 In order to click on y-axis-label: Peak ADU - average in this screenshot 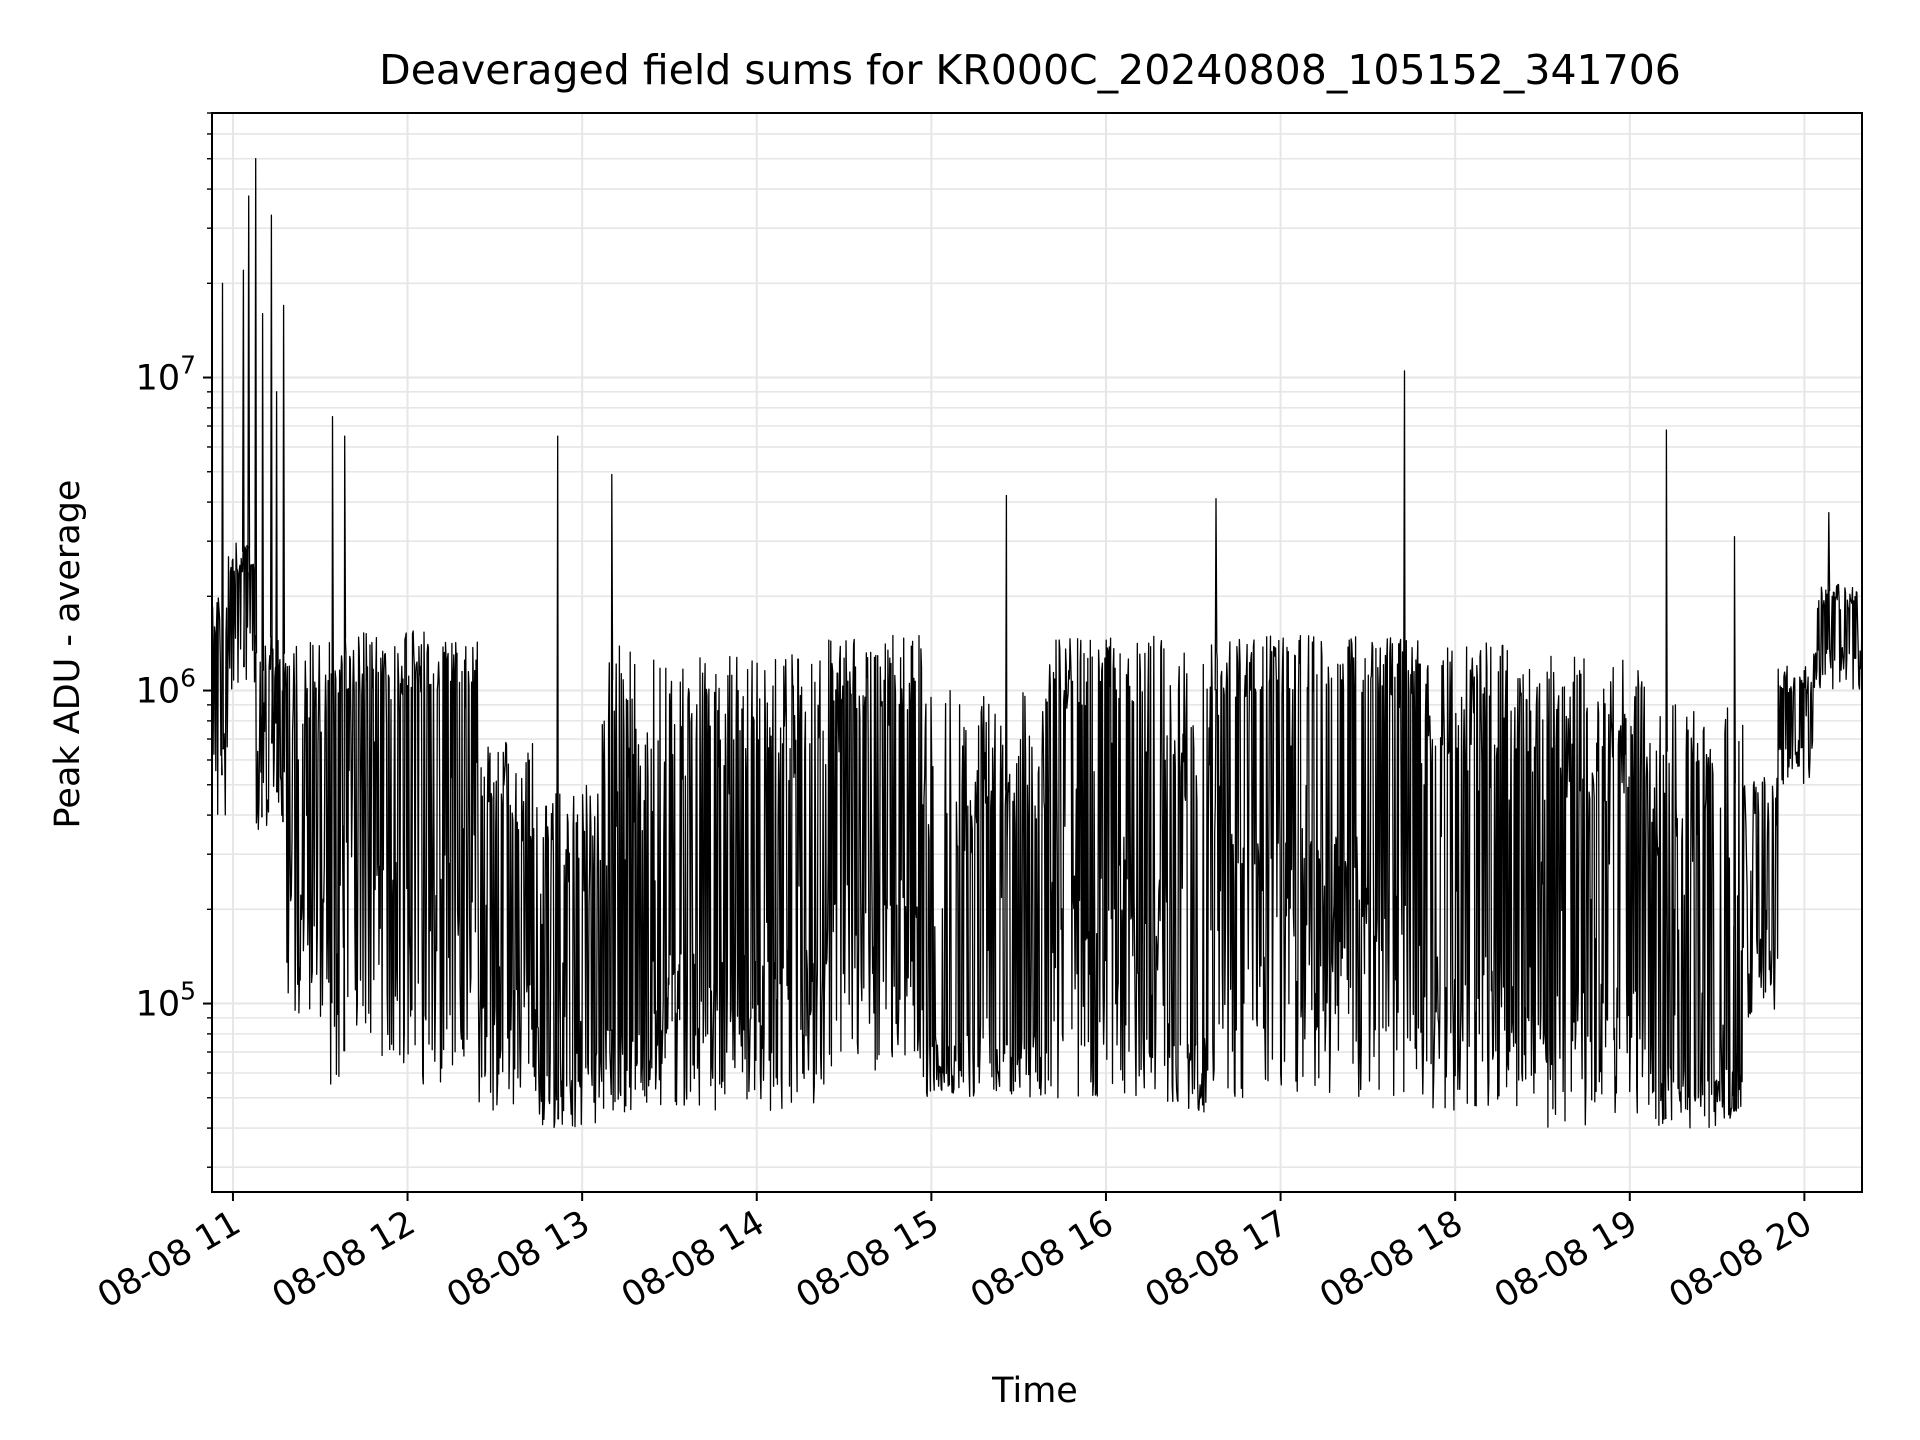, I will do `click(68, 654)`.